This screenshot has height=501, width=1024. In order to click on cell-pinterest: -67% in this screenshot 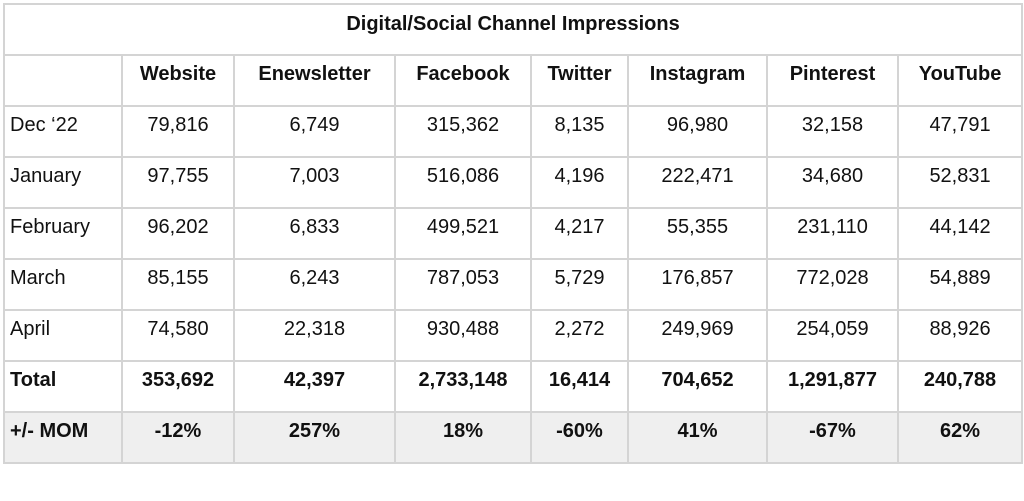, I will do `click(832, 437)`.